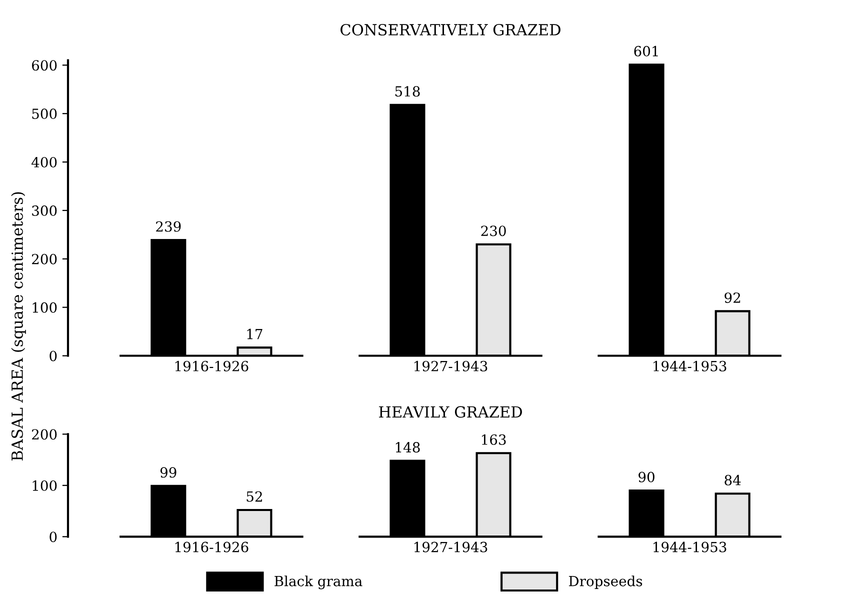 This screenshot has height=603, width=850. Describe the element at coordinates (450, 412) in the screenshot. I see `chart-title: HEAVILY GRAZED` at that location.